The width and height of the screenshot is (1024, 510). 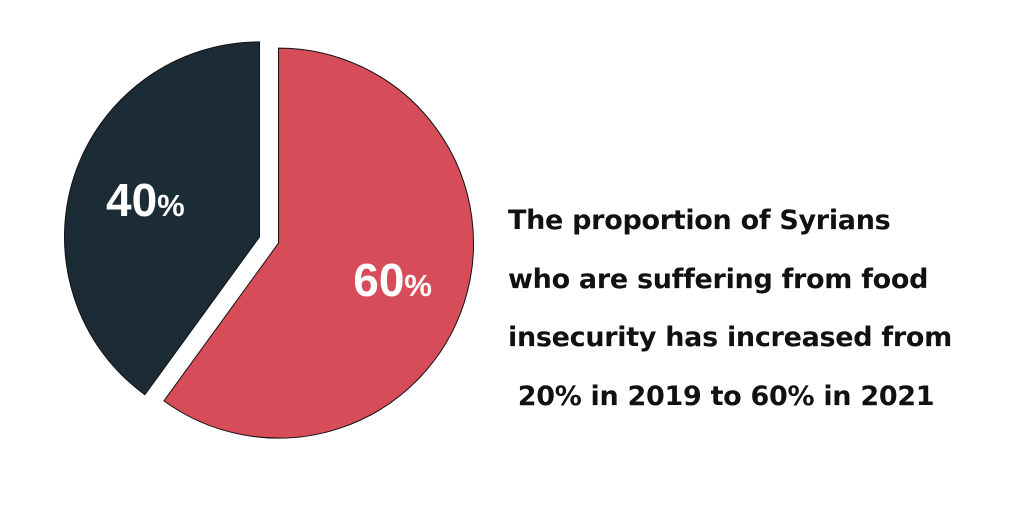 I want to click on pie-slice-label-40: 40%, so click(x=145, y=200).